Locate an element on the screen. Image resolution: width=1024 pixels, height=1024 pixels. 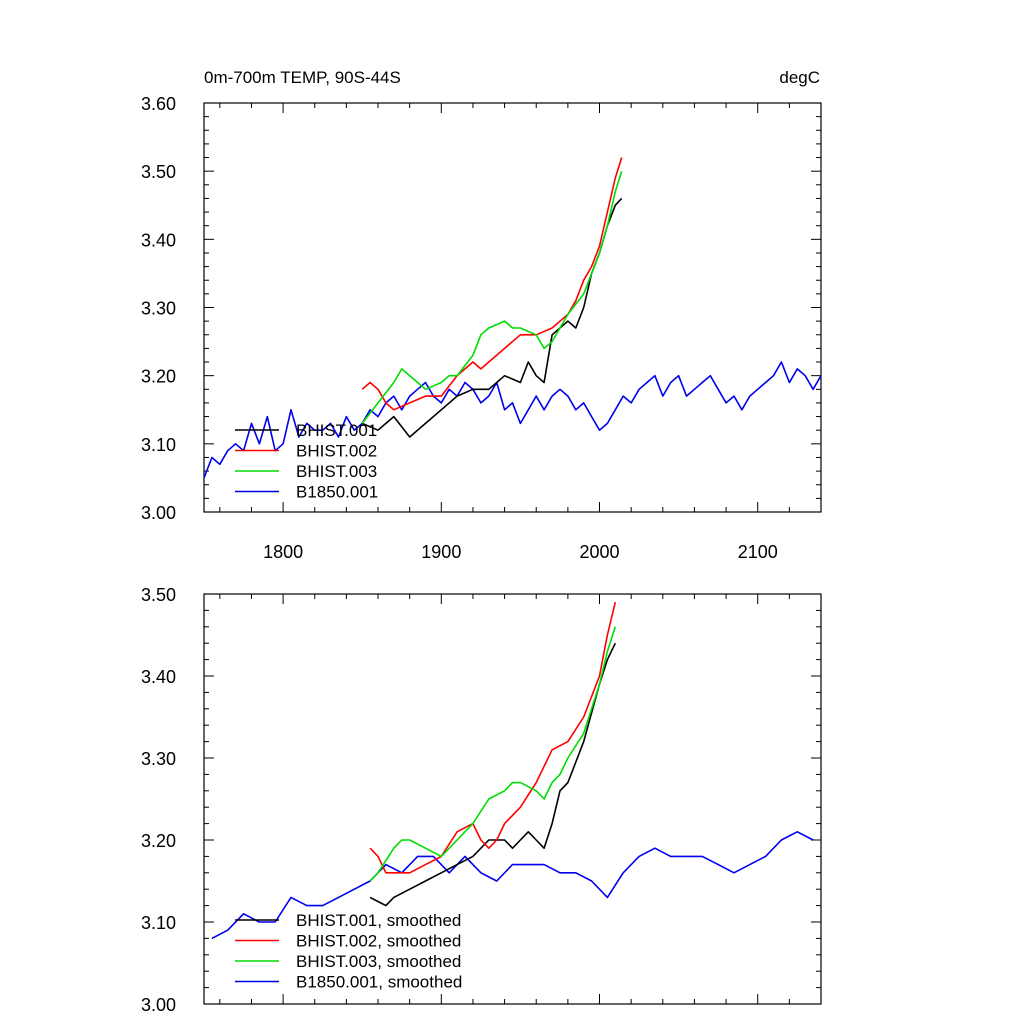
legend-label: B1850.001, smoothed is located at coordinates (379, 982).